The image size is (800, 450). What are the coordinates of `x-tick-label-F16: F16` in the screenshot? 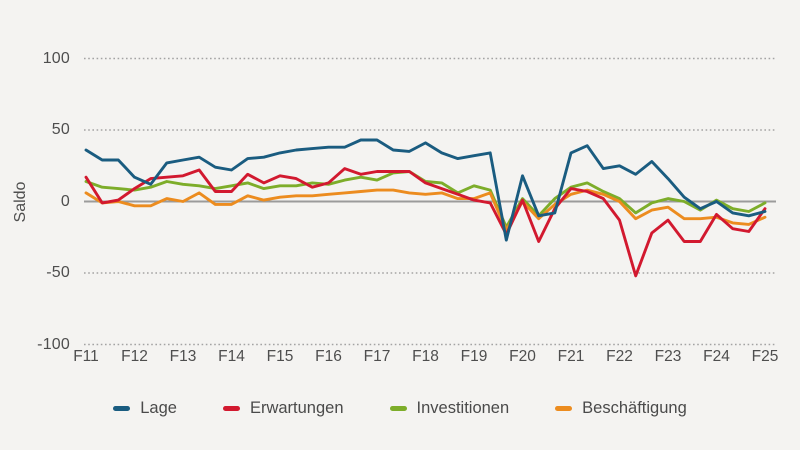 It's located at (328, 356).